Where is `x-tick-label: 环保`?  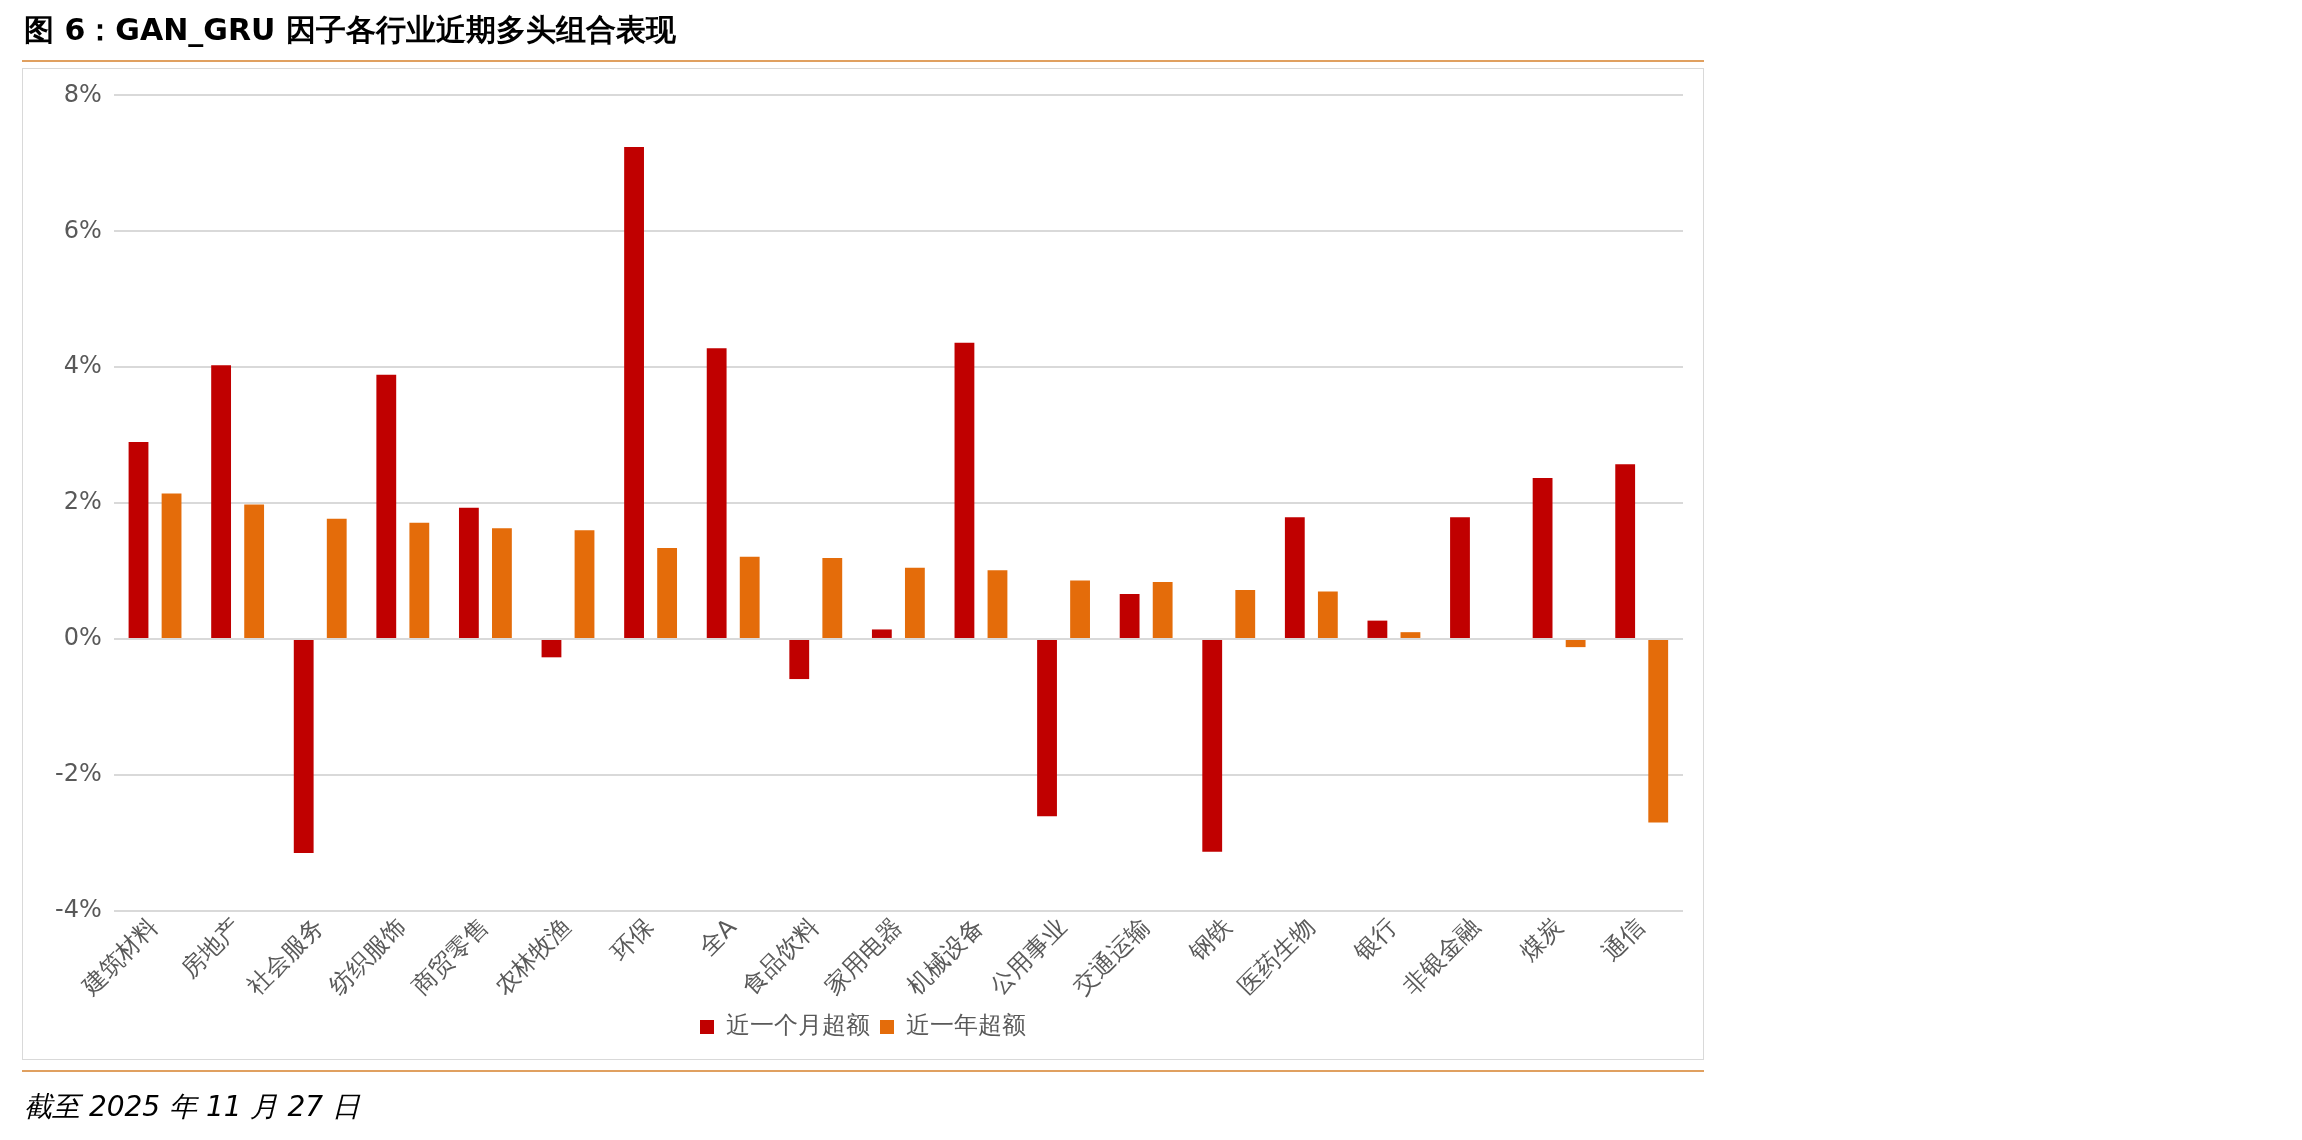
x-tick-label: 环保 is located at coordinates (632, 939).